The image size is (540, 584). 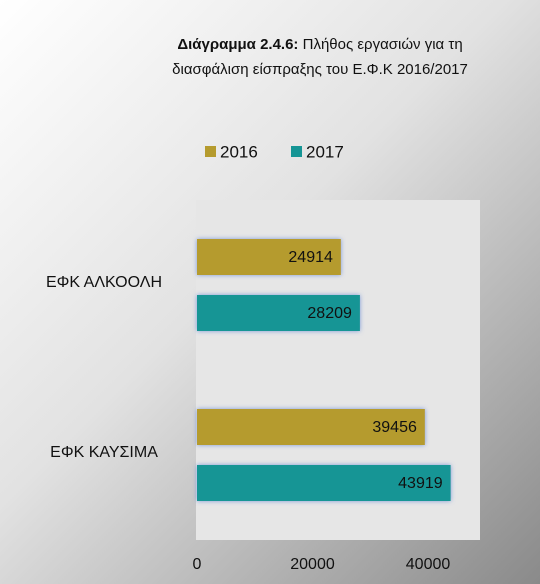 What do you see at coordinates (428, 564) in the screenshot?
I see `x-tick-label: 40000` at bounding box center [428, 564].